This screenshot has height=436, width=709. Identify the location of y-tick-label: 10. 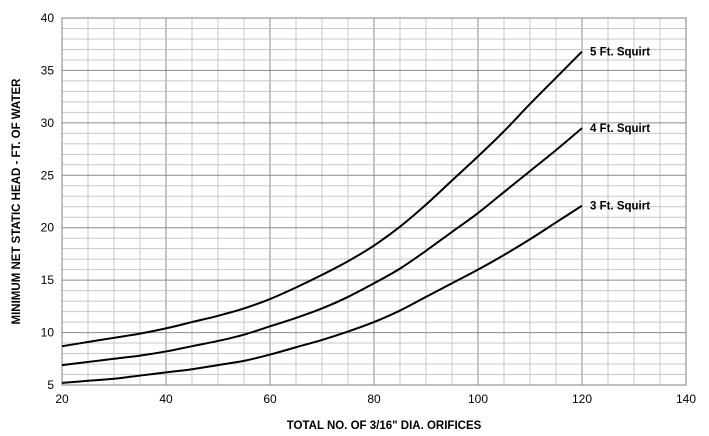
(48, 333).